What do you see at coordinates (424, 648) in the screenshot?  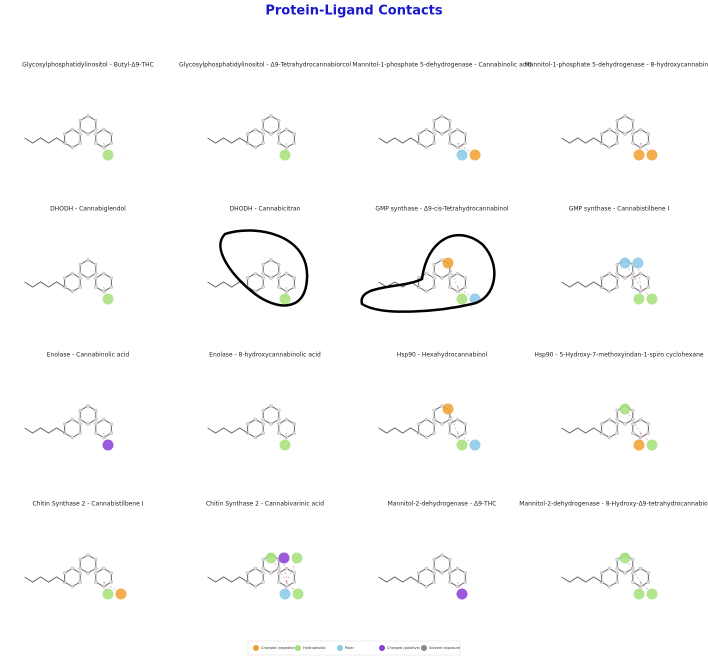 I see `legend-swatch` at bounding box center [424, 648].